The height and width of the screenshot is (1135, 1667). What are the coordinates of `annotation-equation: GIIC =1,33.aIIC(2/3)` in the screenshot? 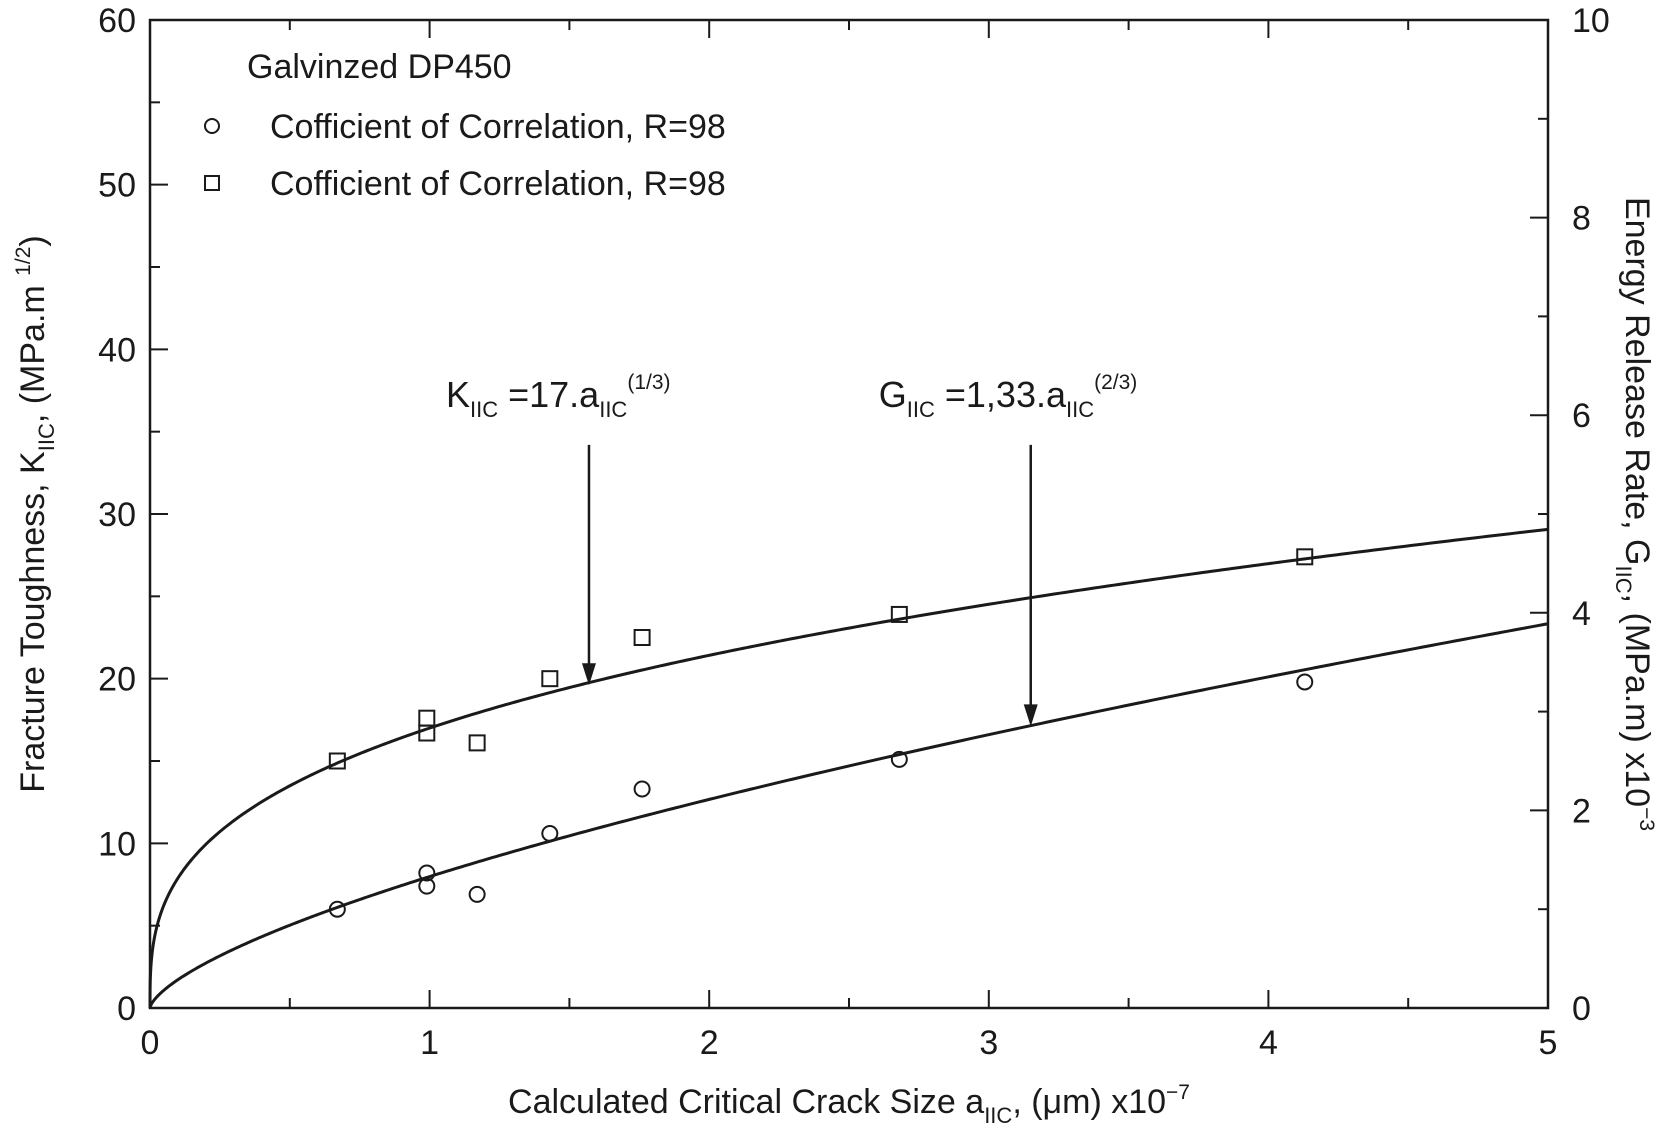 It's located at (1008, 396).